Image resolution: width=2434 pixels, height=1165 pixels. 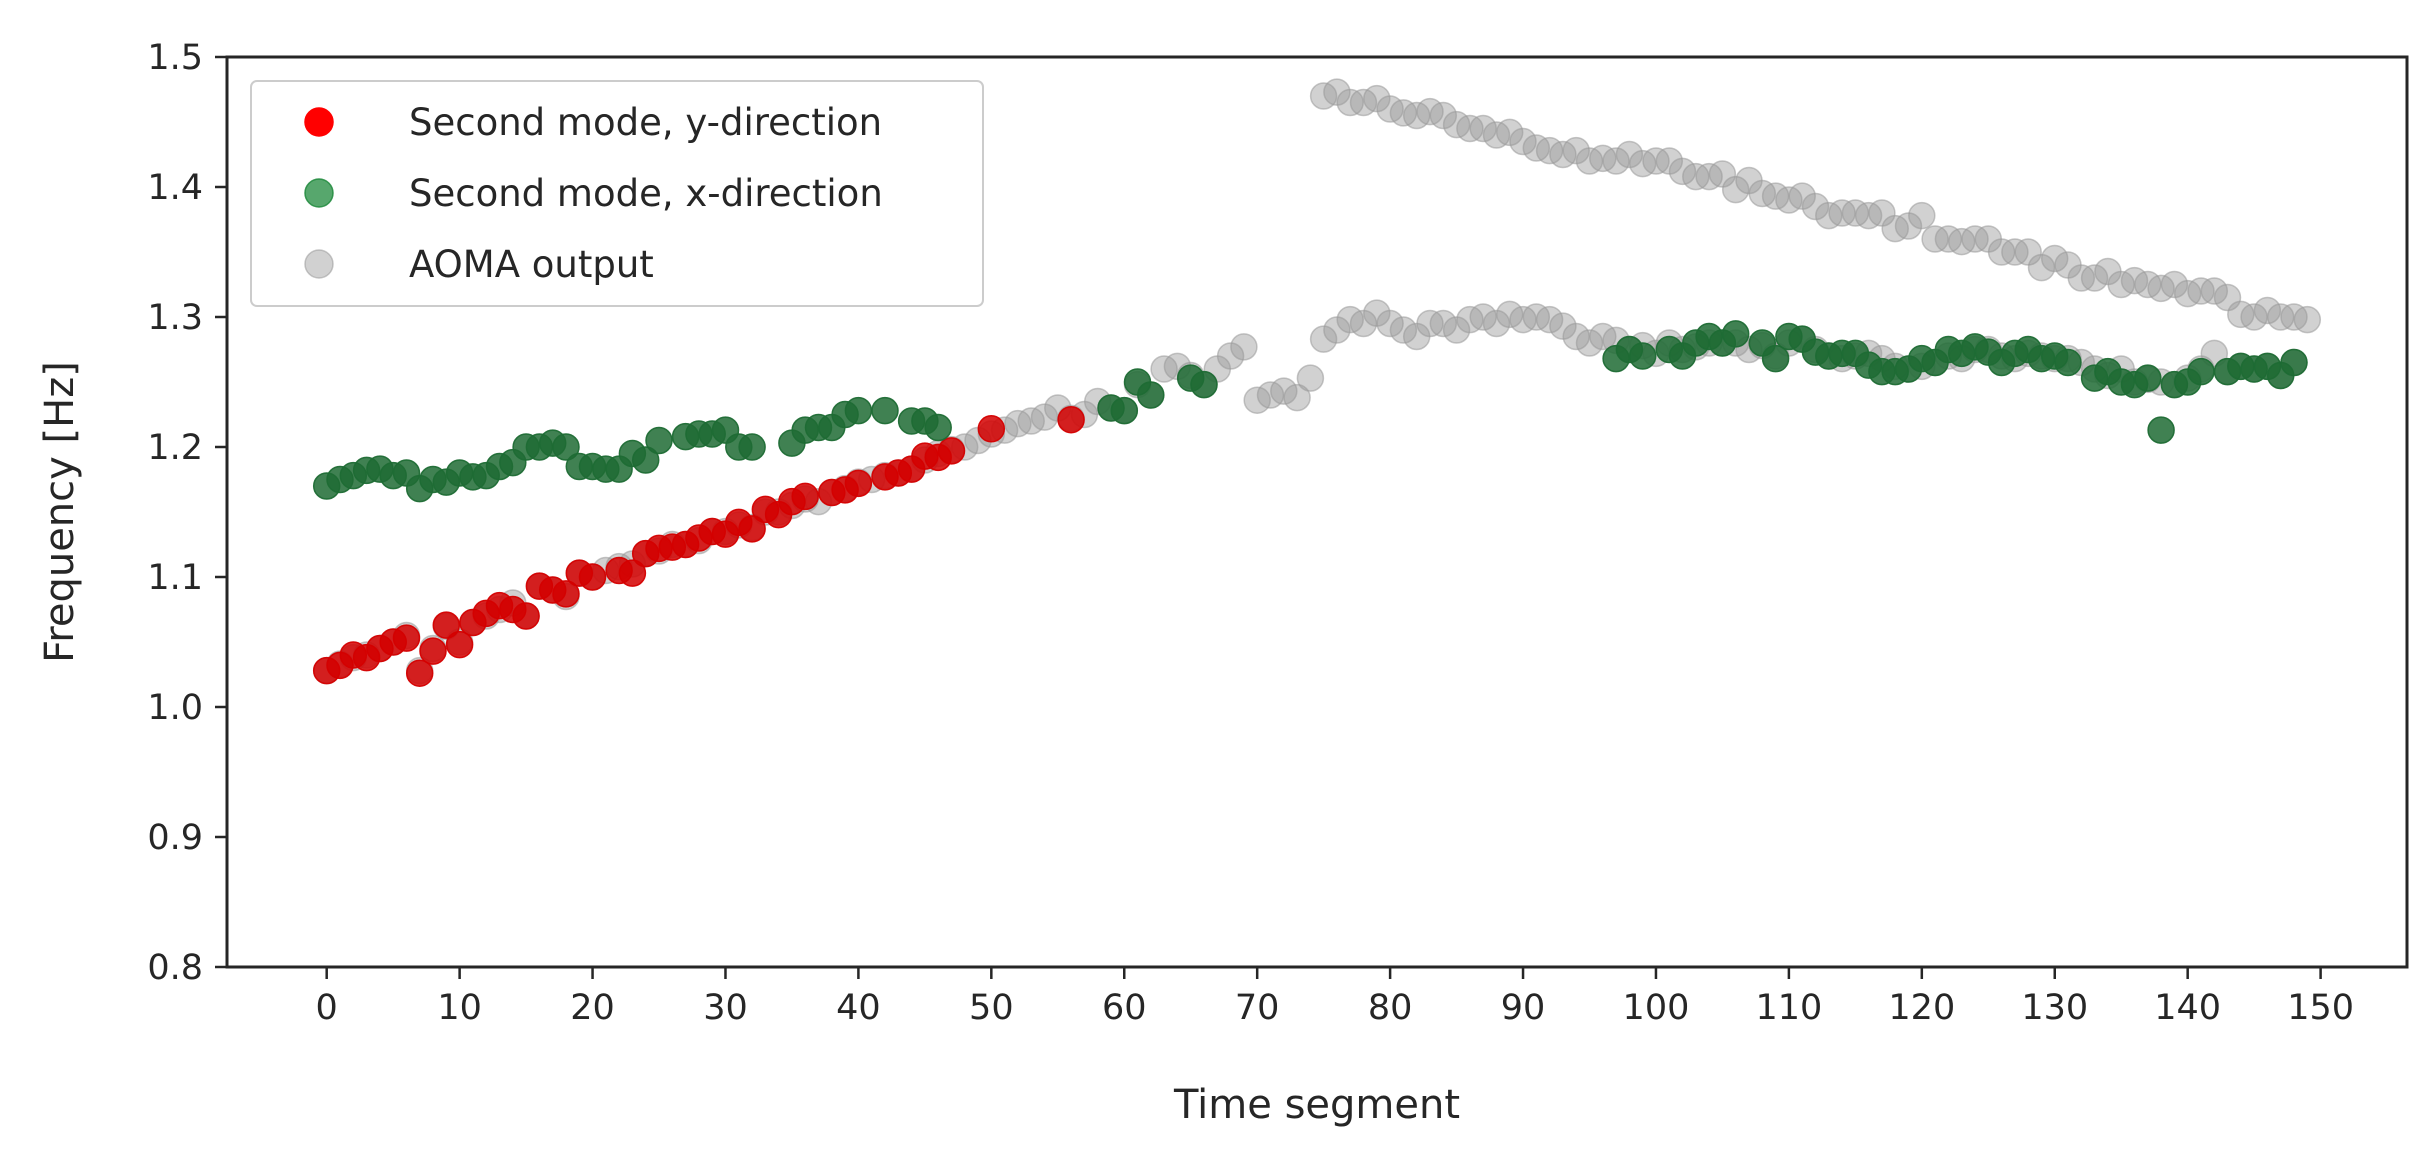 What do you see at coordinates (1316, 1105) in the screenshot?
I see `x-axis-label: Time segment` at bounding box center [1316, 1105].